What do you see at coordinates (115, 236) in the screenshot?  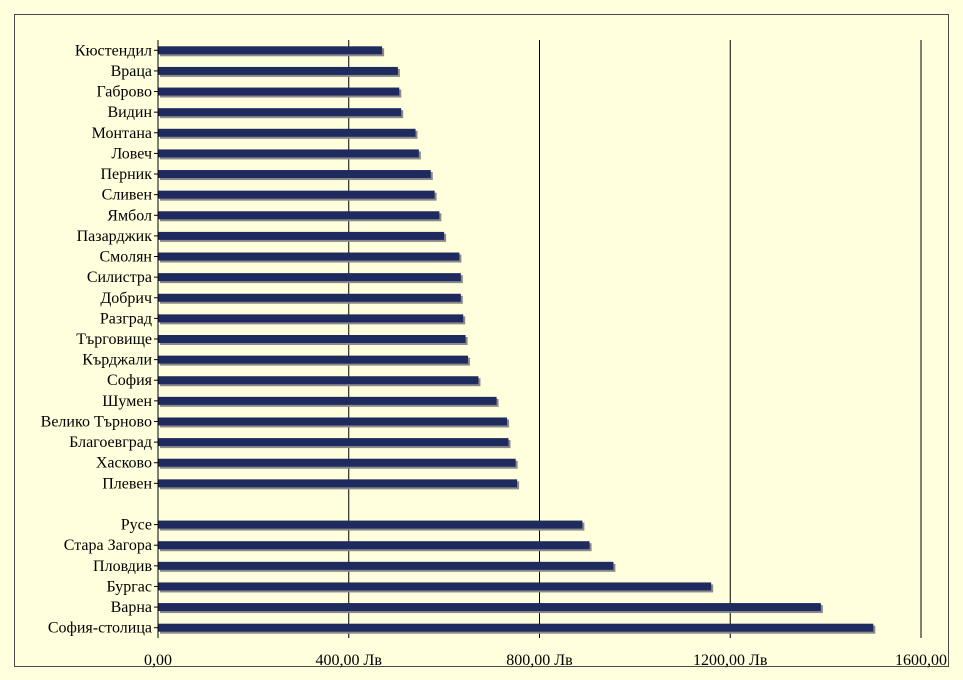 I see `category-label: Пазарджик` at bounding box center [115, 236].